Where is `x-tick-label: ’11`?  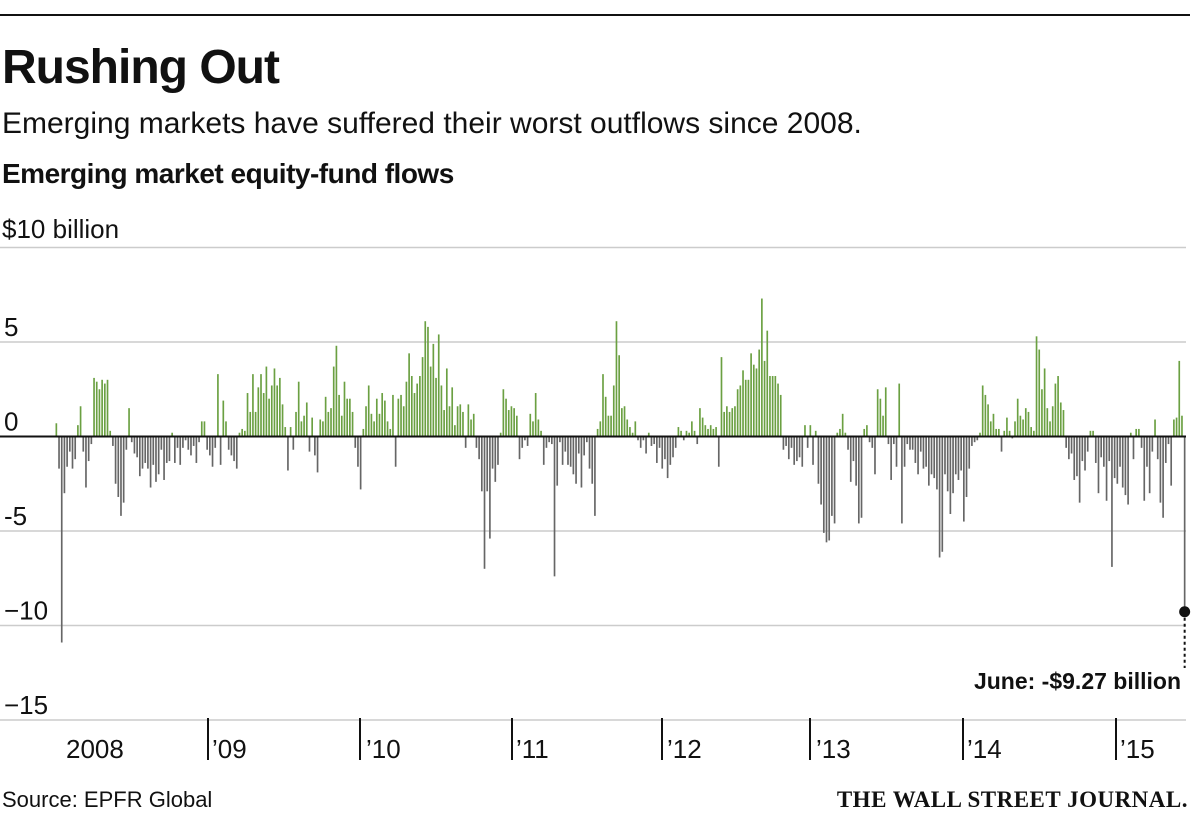 x-tick-label: ’11 is located at coordinates (532, 749).